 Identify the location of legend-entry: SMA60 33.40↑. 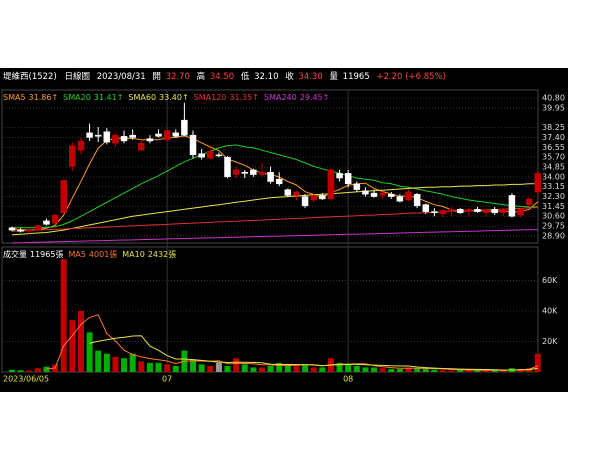
(158, 97).